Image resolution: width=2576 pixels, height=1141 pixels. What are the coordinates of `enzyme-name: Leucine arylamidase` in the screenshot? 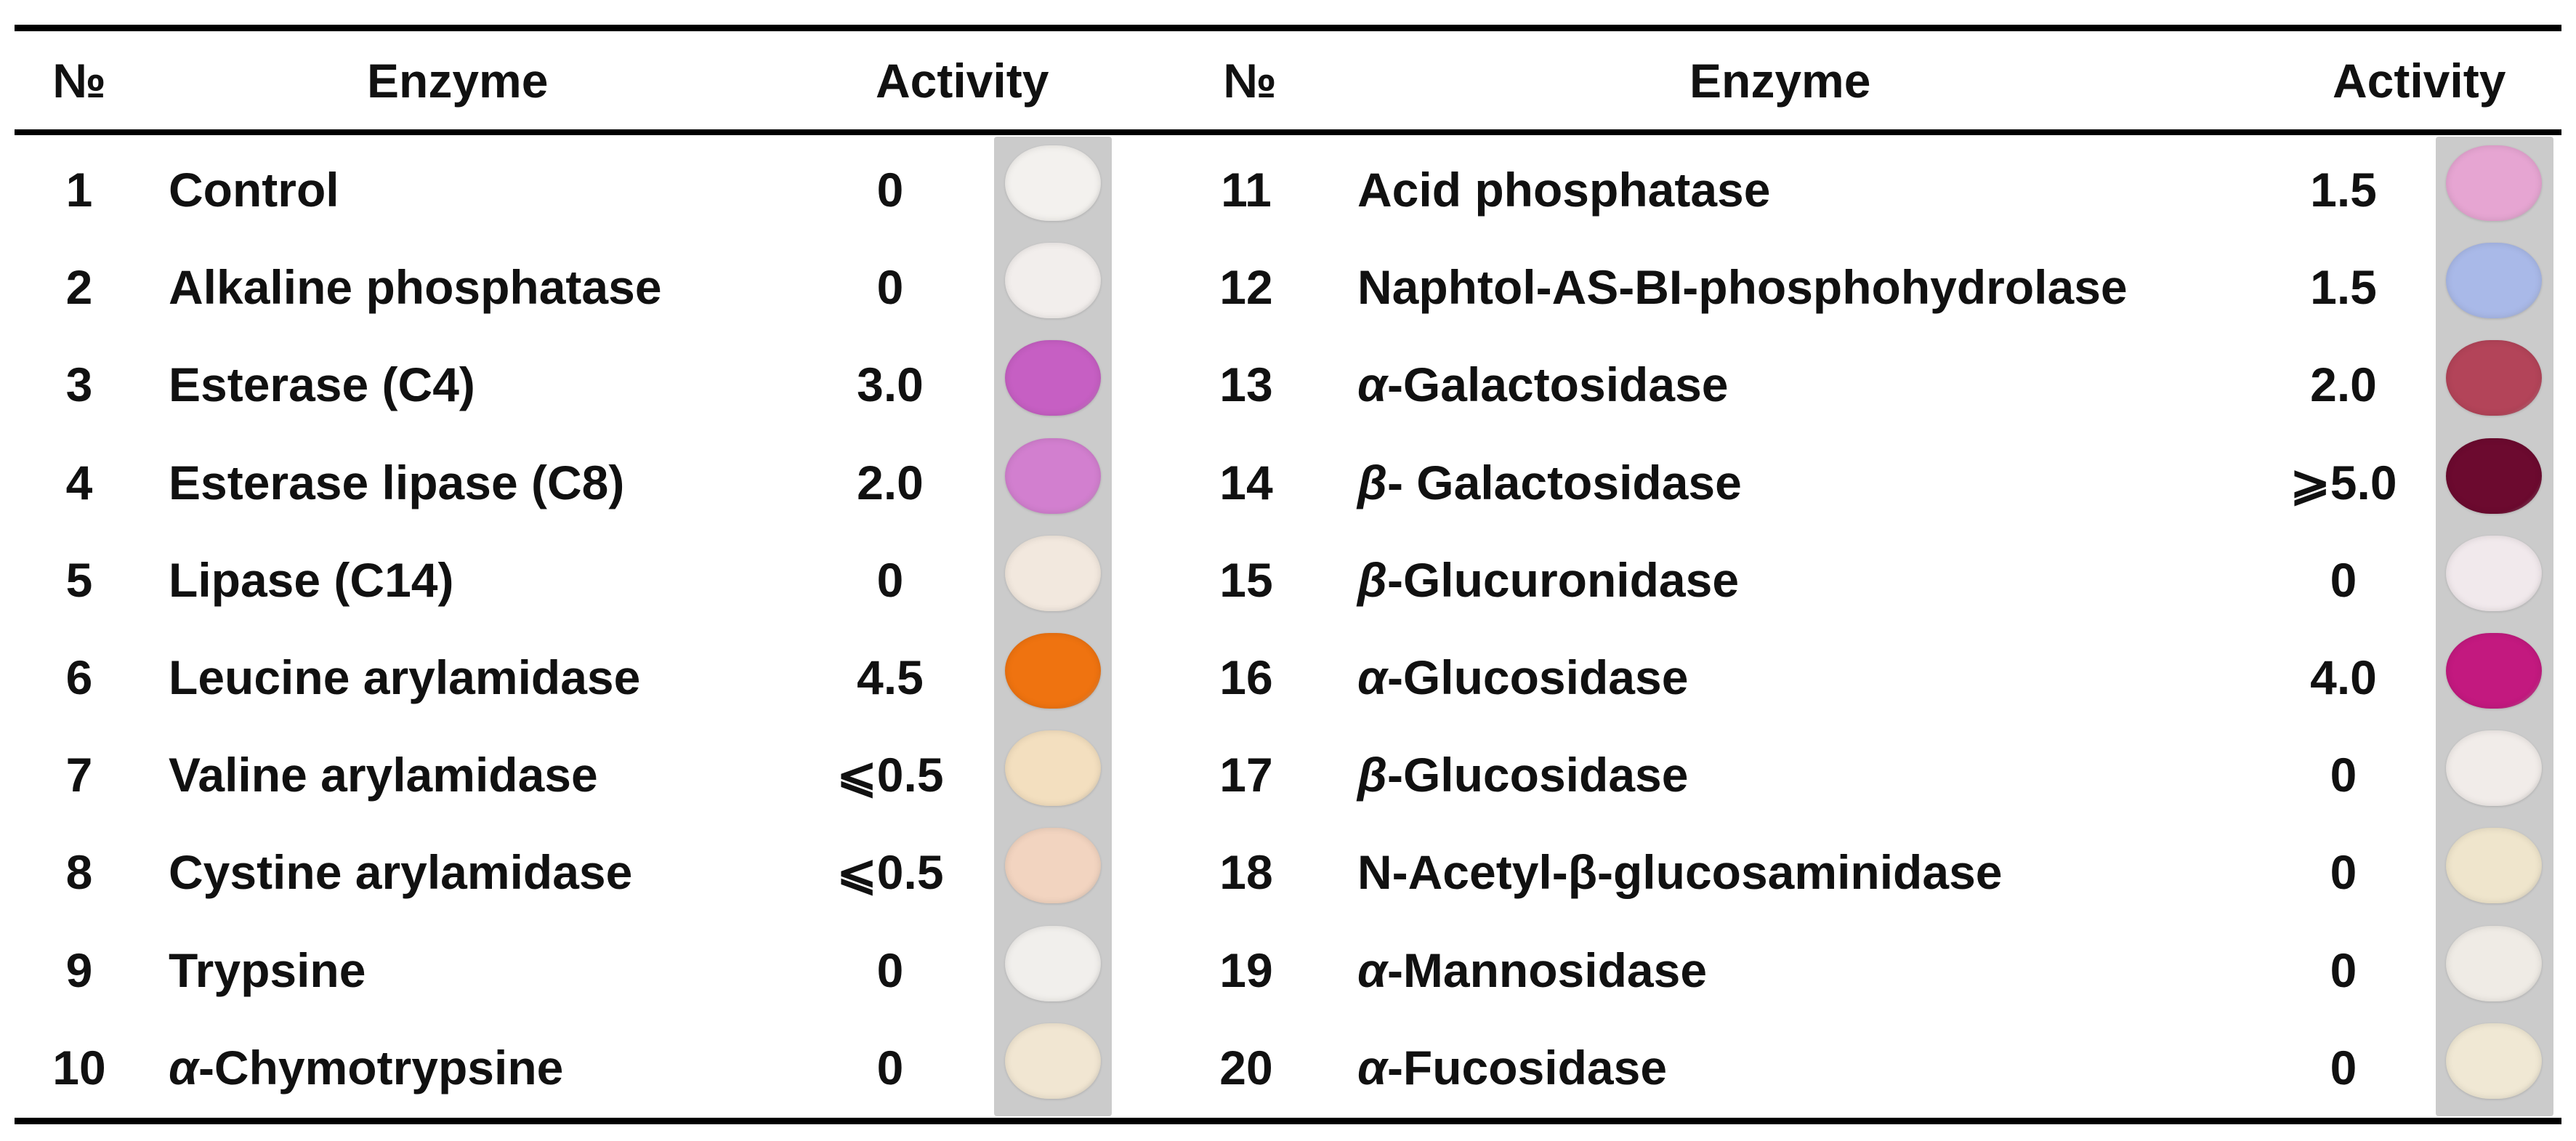 It's located at (405, 677).